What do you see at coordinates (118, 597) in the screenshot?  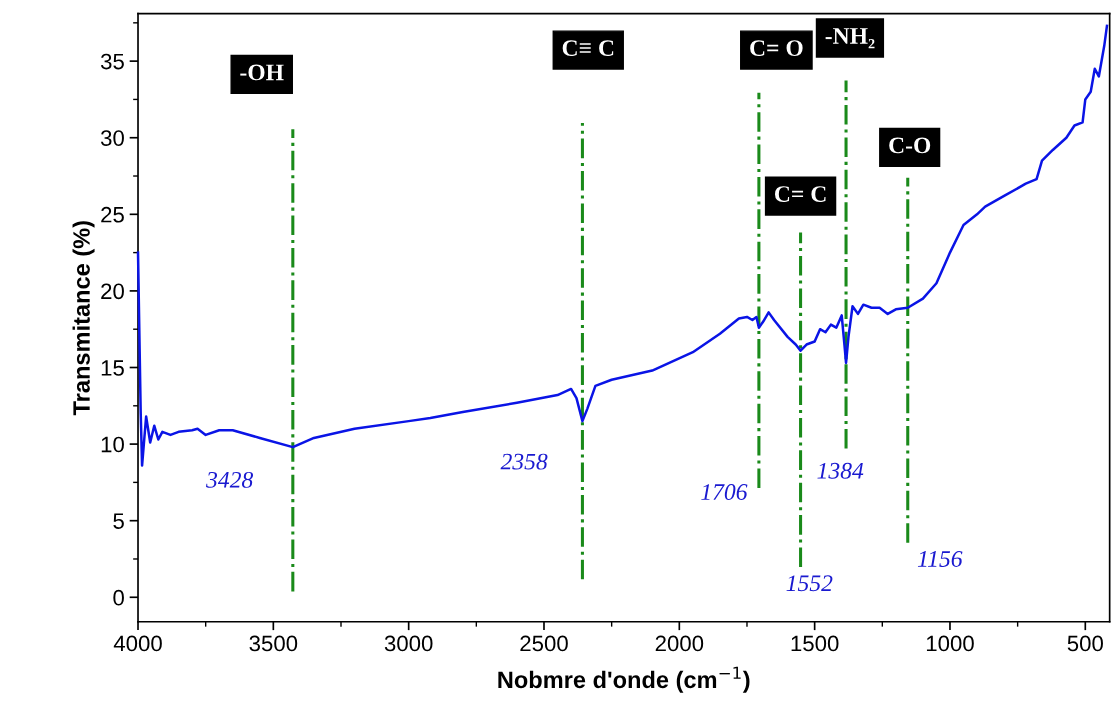 I see `y-tick-label: 0` at bounding box center [118, 597].